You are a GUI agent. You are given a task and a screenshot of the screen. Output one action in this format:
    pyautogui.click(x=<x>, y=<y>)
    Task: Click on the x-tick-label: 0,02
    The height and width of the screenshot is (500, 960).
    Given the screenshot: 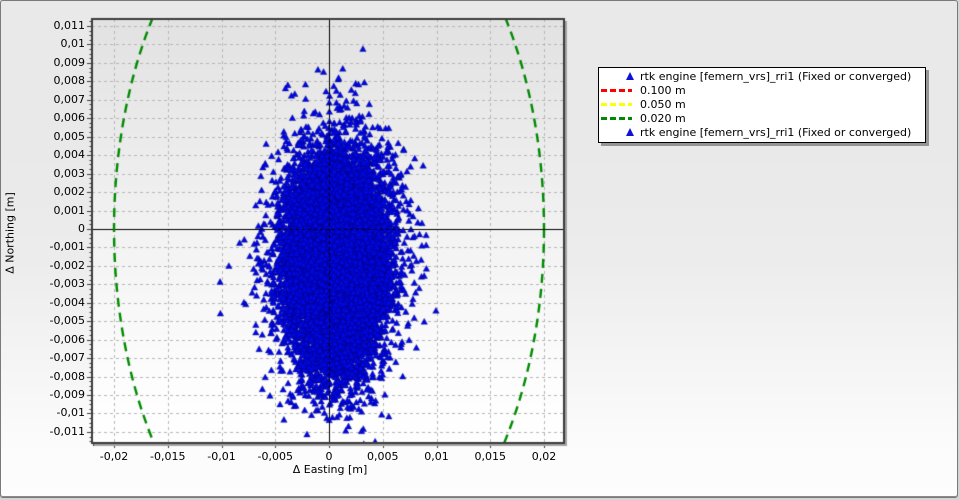 What is the action you would take?
    pyautogui.click(x=544, y=456)
    